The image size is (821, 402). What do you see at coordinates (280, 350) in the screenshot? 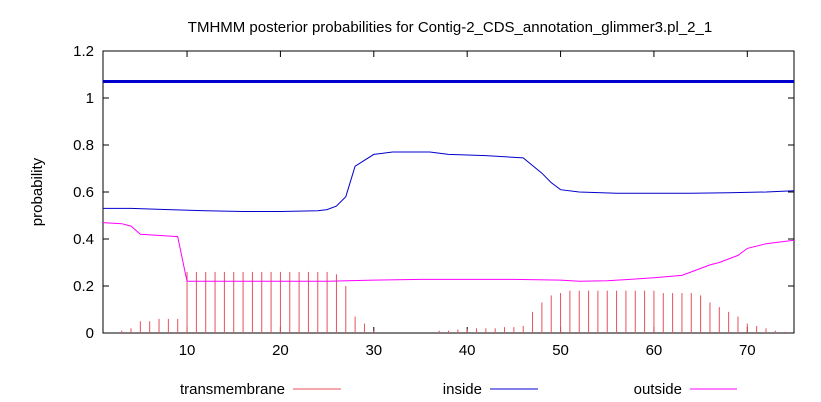
I see `x-tick-label: 20` at bounding box center [280, 350].